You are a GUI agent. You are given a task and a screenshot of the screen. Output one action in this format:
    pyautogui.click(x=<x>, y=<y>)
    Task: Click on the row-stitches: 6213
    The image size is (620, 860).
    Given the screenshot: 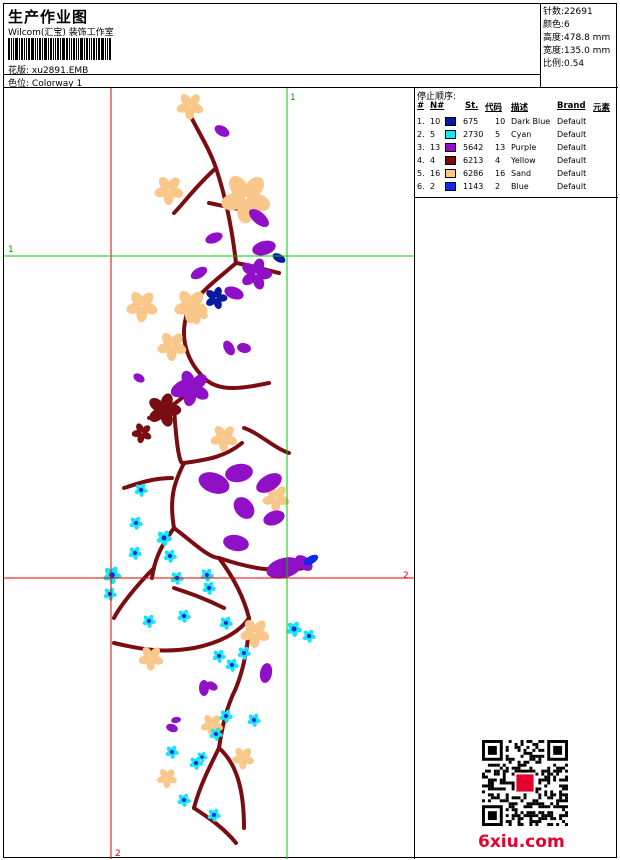 What is the action you would take?
    pyautogui.click(x=473, y=160)
    